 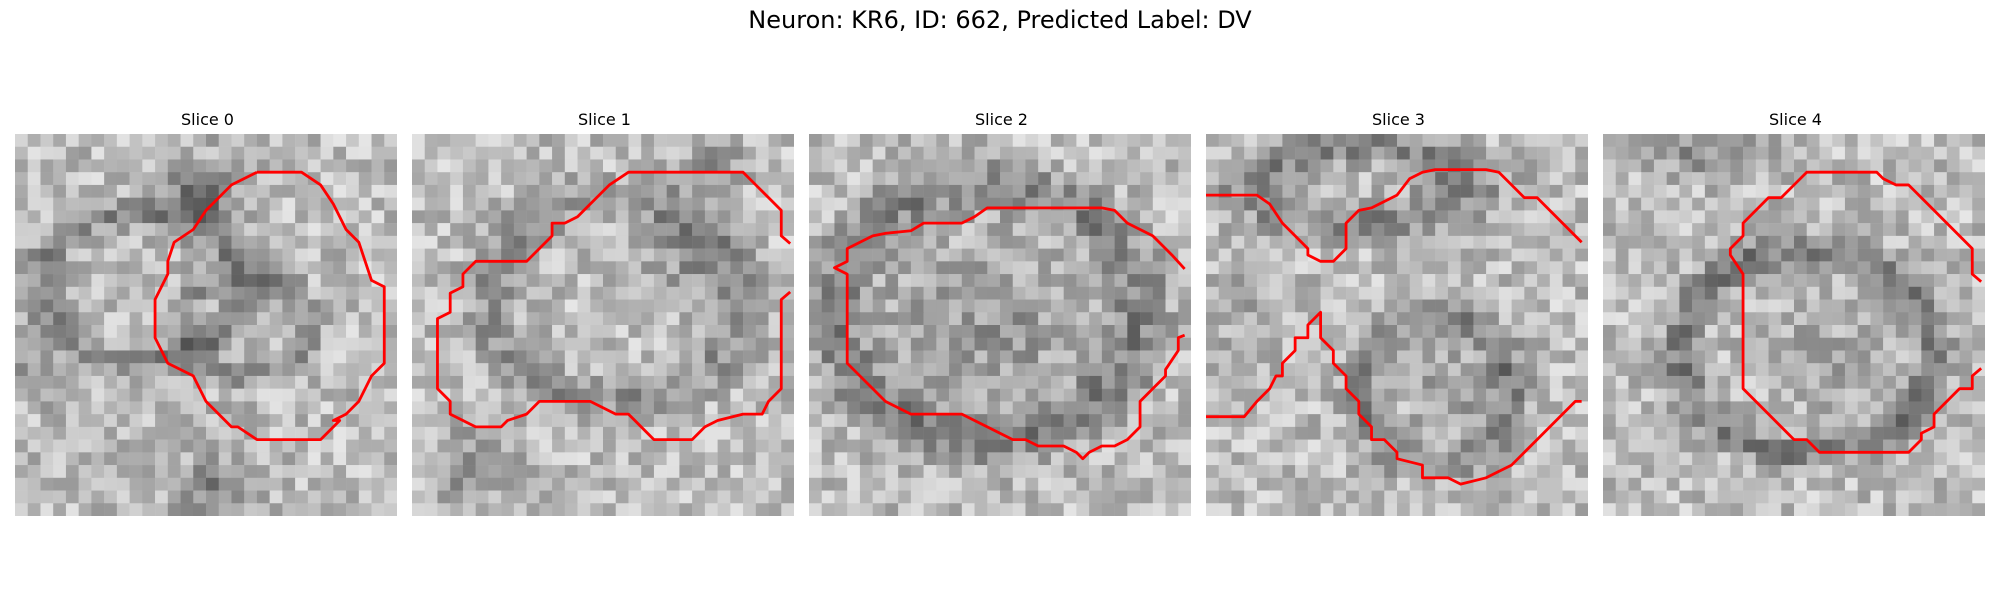 I want to click on slice-panel-1: Slice 1, so click(x=604, y=312).